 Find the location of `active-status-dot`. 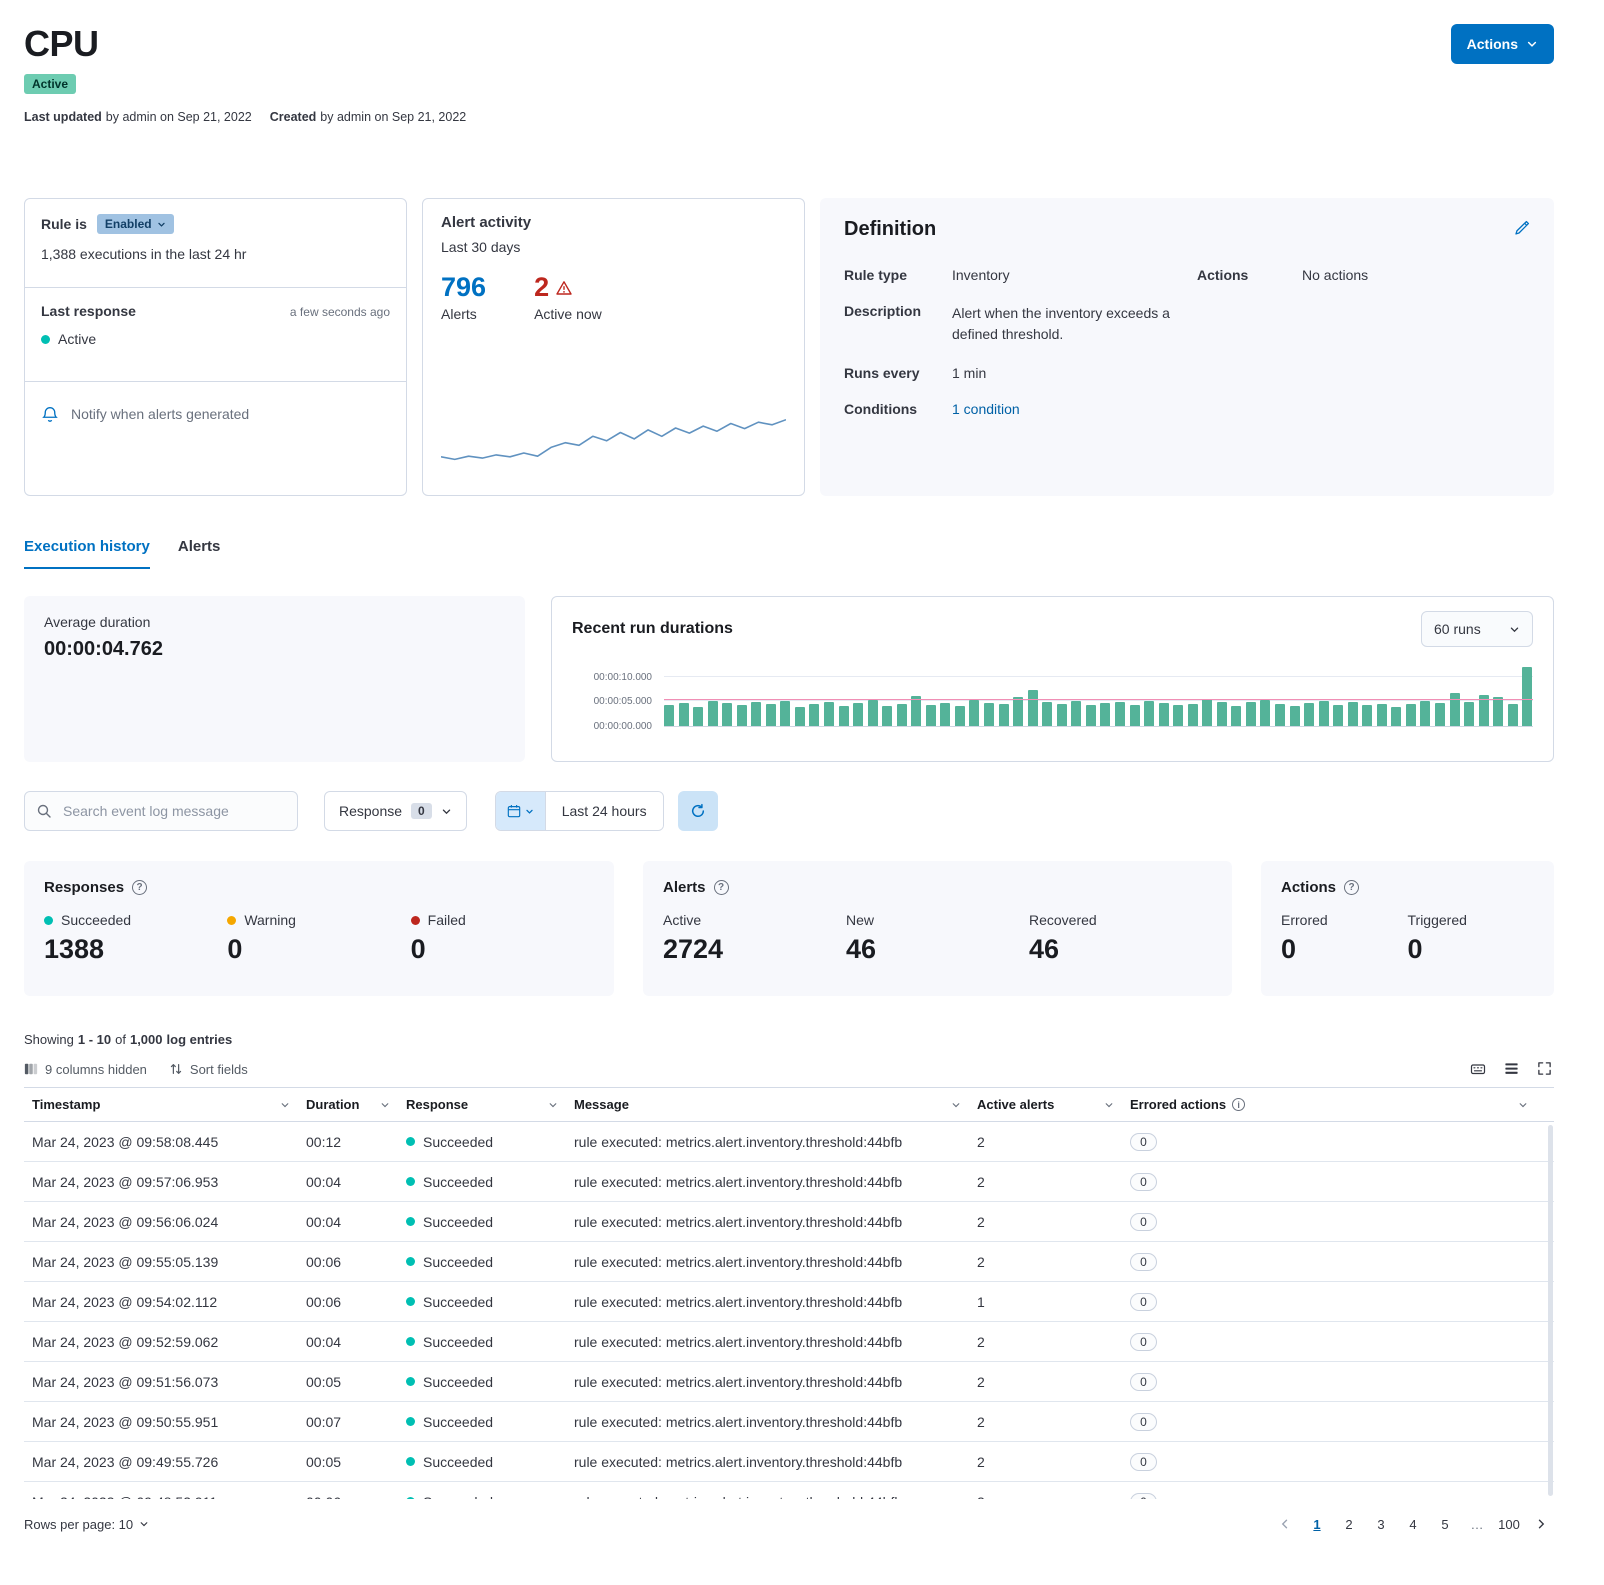

active-status-dot is located at coordinates (45, 339).